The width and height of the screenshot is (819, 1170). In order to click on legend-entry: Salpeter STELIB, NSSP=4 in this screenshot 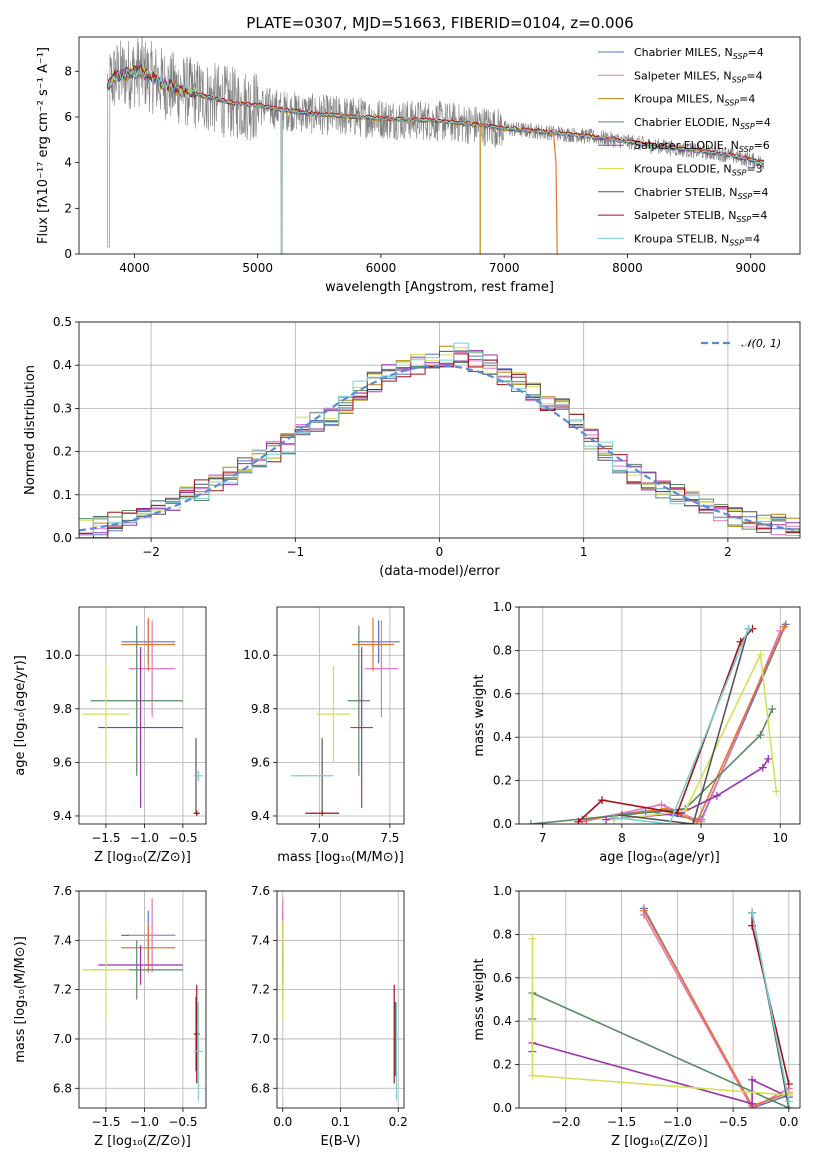, I will do `click(700, 216)`.